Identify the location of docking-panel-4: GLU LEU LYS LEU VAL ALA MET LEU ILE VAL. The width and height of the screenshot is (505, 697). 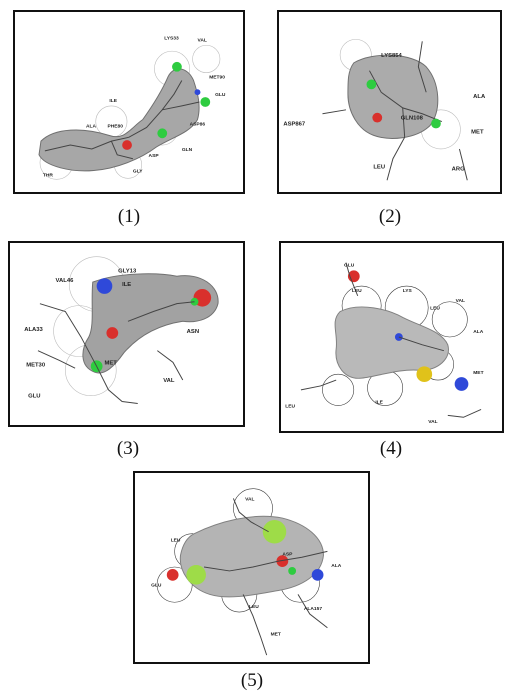
(391, 337).